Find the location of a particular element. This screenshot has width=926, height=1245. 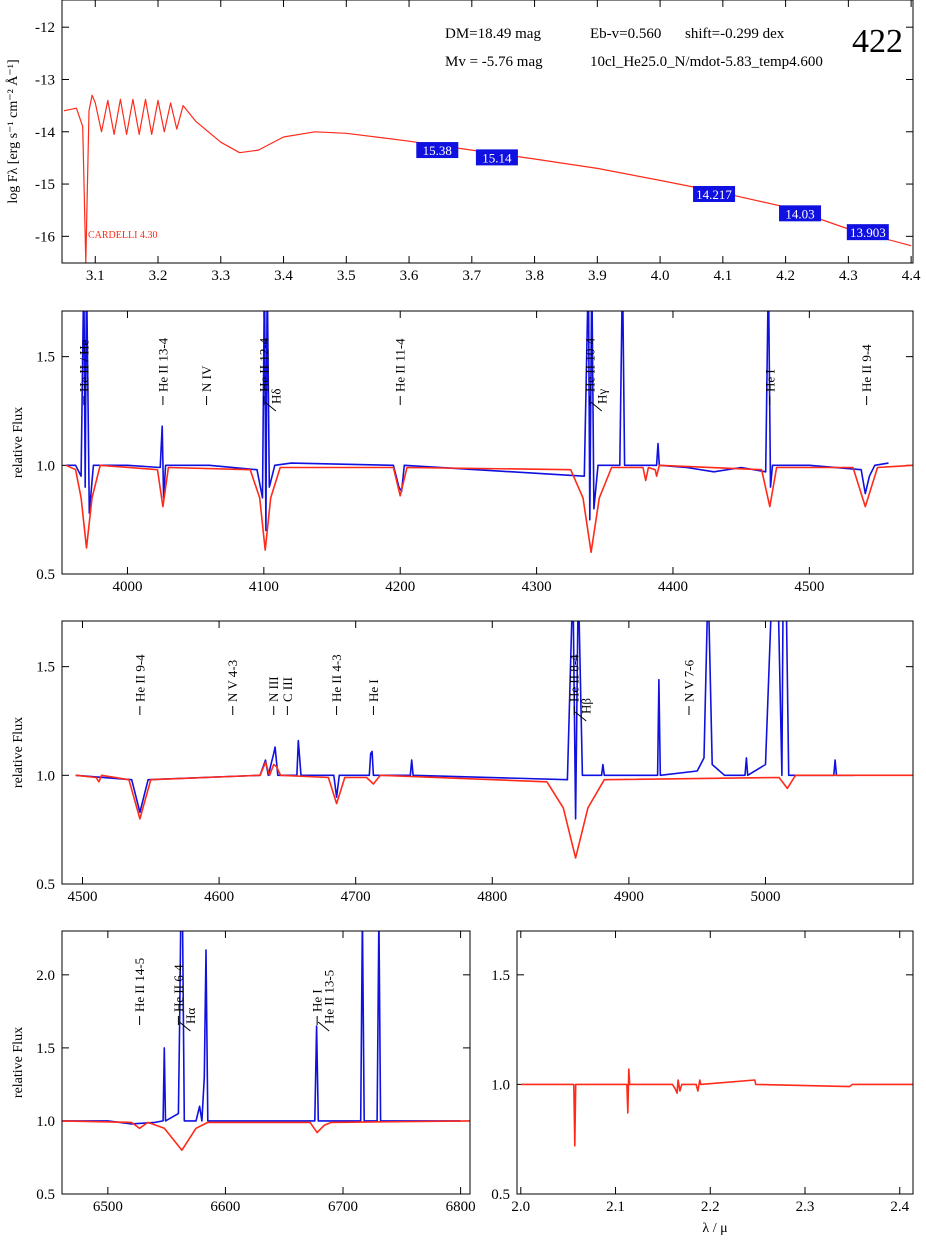

line-id-label: He II 13-5 is located at coordinates (329, 997).